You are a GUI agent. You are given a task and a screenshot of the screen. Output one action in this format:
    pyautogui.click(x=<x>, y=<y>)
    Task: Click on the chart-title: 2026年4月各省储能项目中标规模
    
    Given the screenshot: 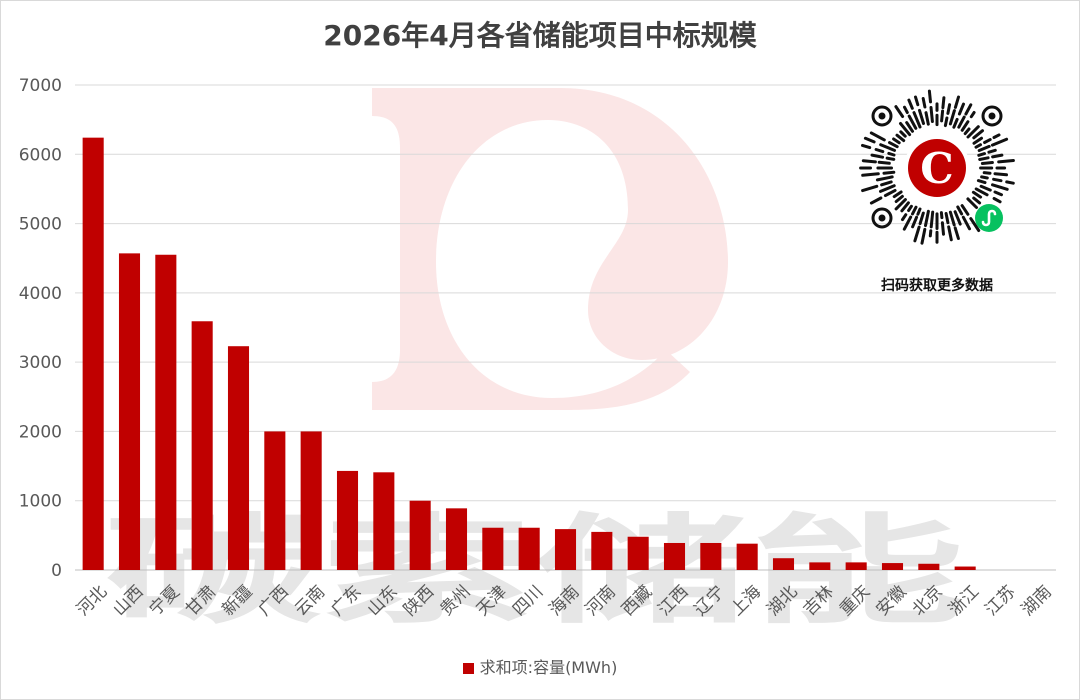 What is the action you would take?
    pyautogui.click(x=540, y=35)
    